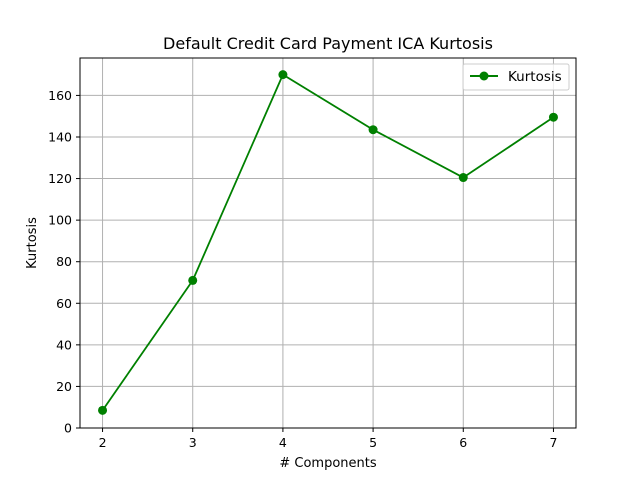  I want to click on chart-title: Default Credit Card Payment ICA Kurtosis, so click(328, 43).